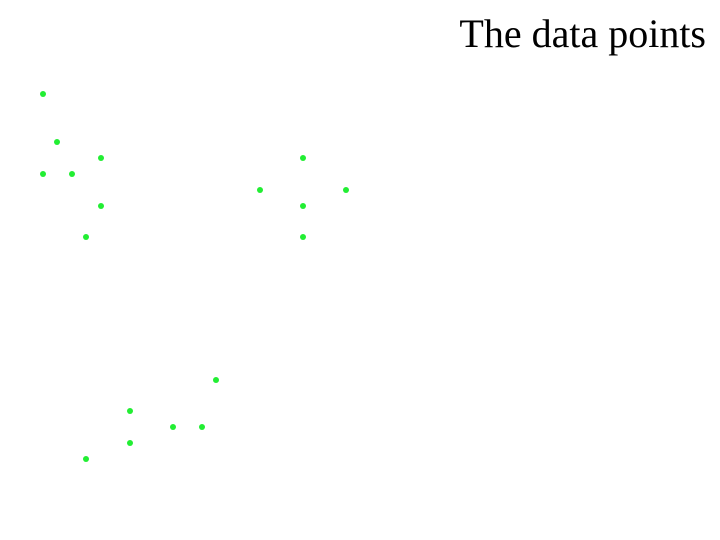  What do you see at coordinates (582, 33) in the screenshot?
I see `chart-title: The data points` at bounding box center [582, 33].